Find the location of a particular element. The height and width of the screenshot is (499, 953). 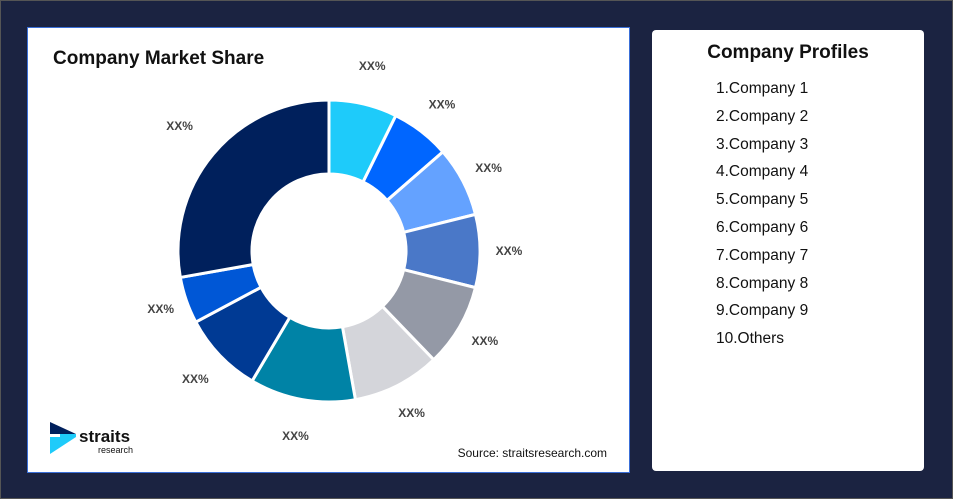

chart-title: Company Market Share is located at coordinates (159, 58).